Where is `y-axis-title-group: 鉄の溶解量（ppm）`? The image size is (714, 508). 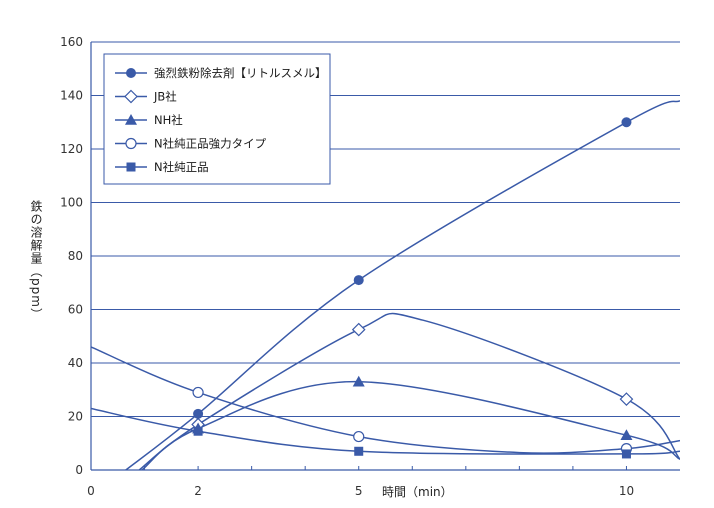 y-axis-title-group: 鉄の溶解量（ppm） is located at coordinates (36, 260).